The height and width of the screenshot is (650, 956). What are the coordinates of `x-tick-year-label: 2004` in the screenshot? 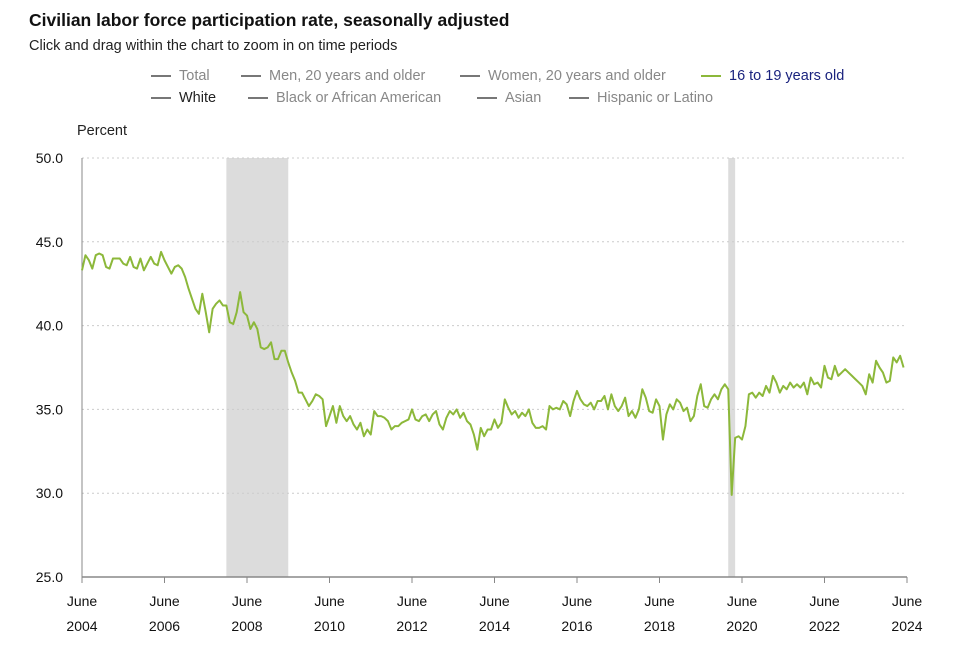 It's located at (81, 626).